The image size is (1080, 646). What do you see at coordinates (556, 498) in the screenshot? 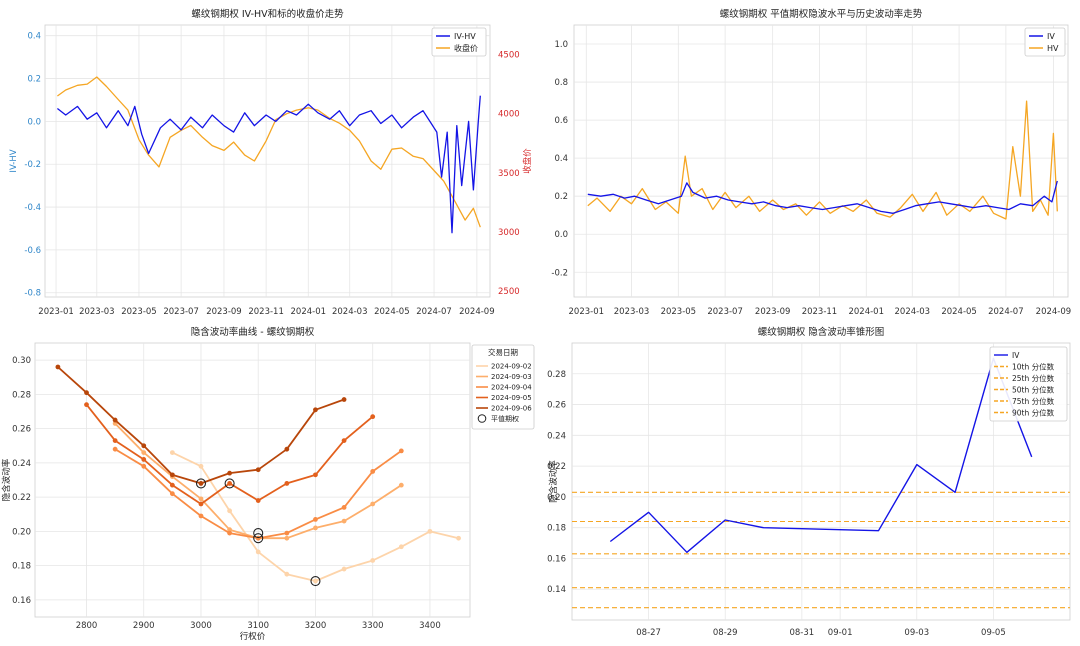
I see `p3-y-tick-label: 0.20` at bounding box center [556, 498].